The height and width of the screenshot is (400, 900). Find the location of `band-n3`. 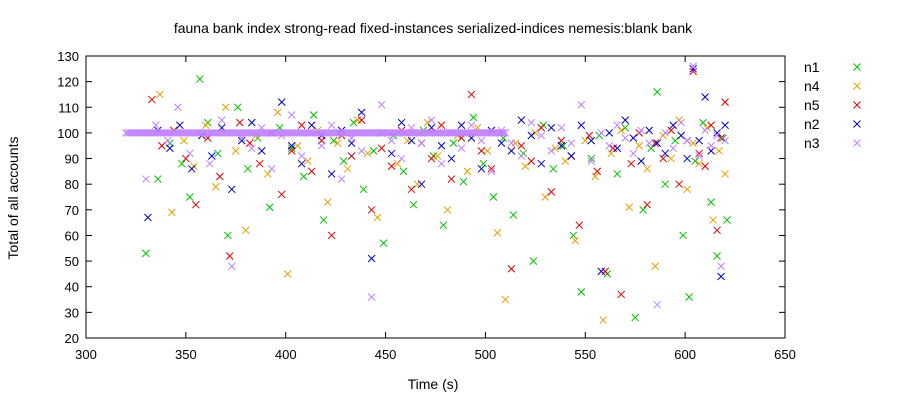

band-n3 is located at coordinates (316, 133).